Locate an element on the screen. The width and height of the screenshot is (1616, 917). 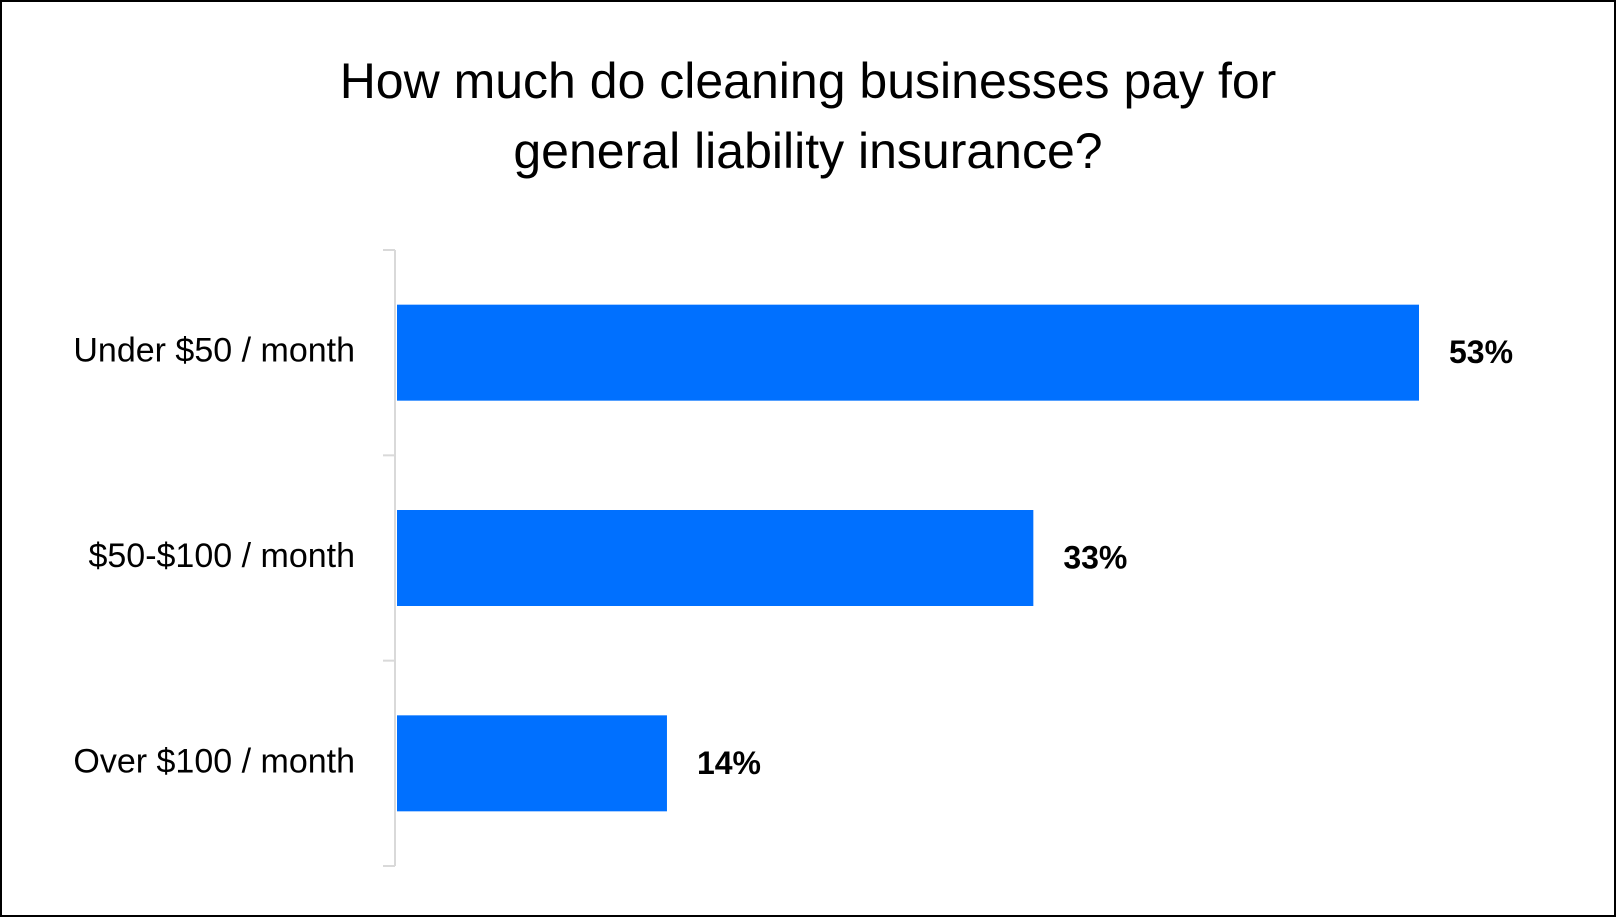
category-label: Over $100 / month is located at coordinates (214, 761).